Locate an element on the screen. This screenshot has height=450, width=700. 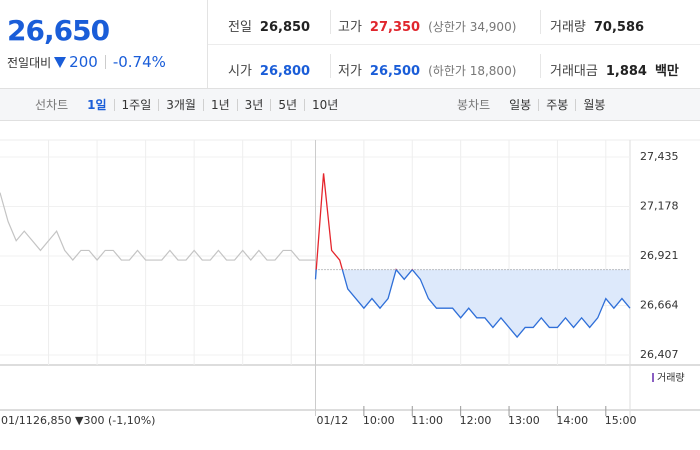
stat-unit: 백만 is located at coordinates (666, 71).